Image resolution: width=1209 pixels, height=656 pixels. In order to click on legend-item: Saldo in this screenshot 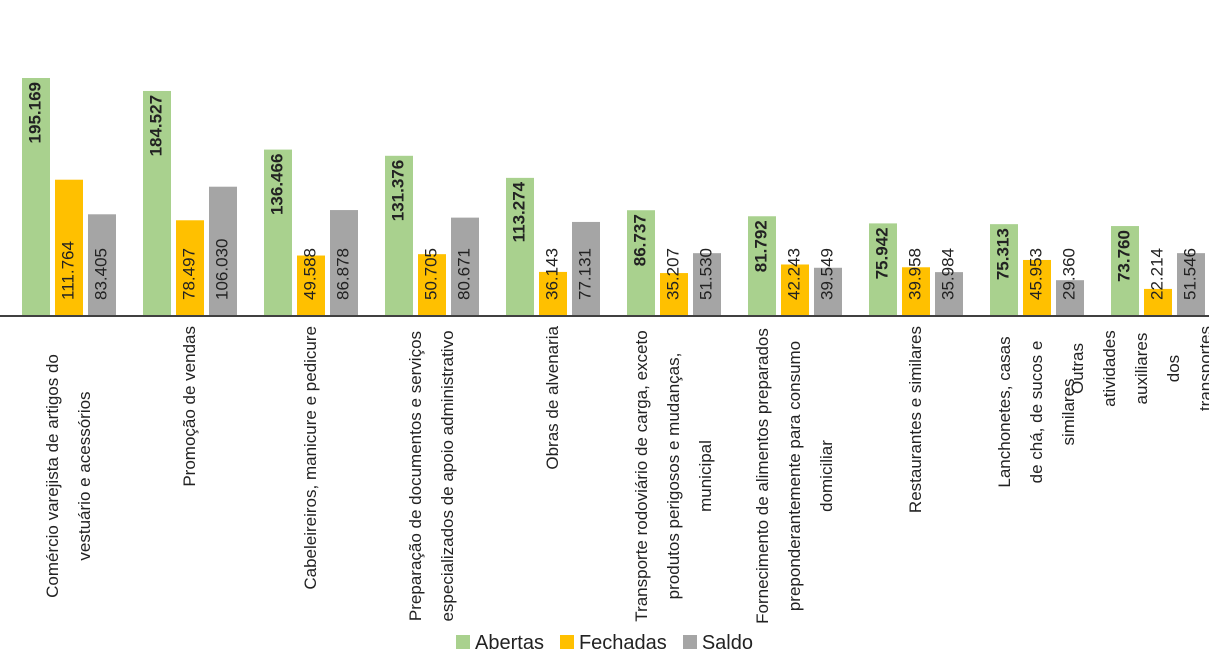, I will do `click(717, 643)`.